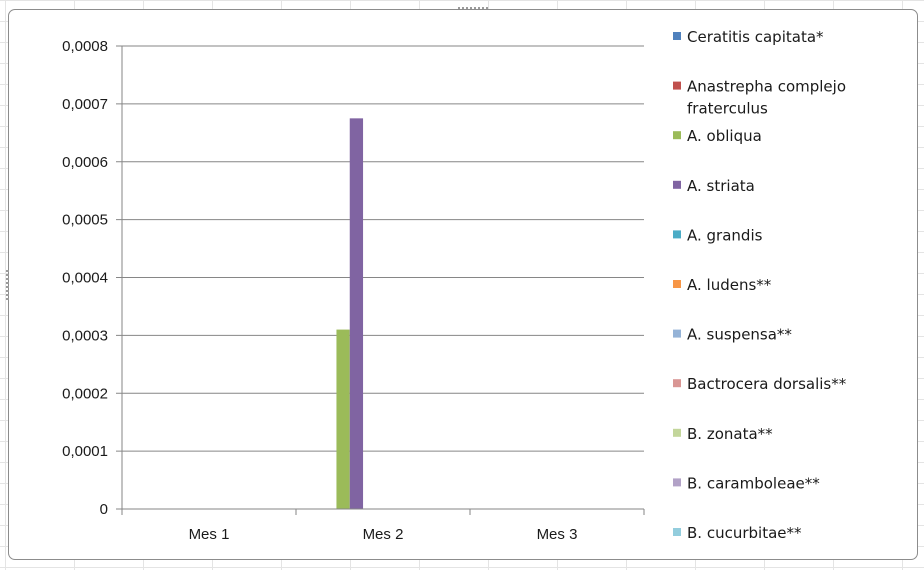  What do you see at coordinates (721, 186) in the screenshot?
I see `legend-label: A. striata` at bounding box center [721, 186].